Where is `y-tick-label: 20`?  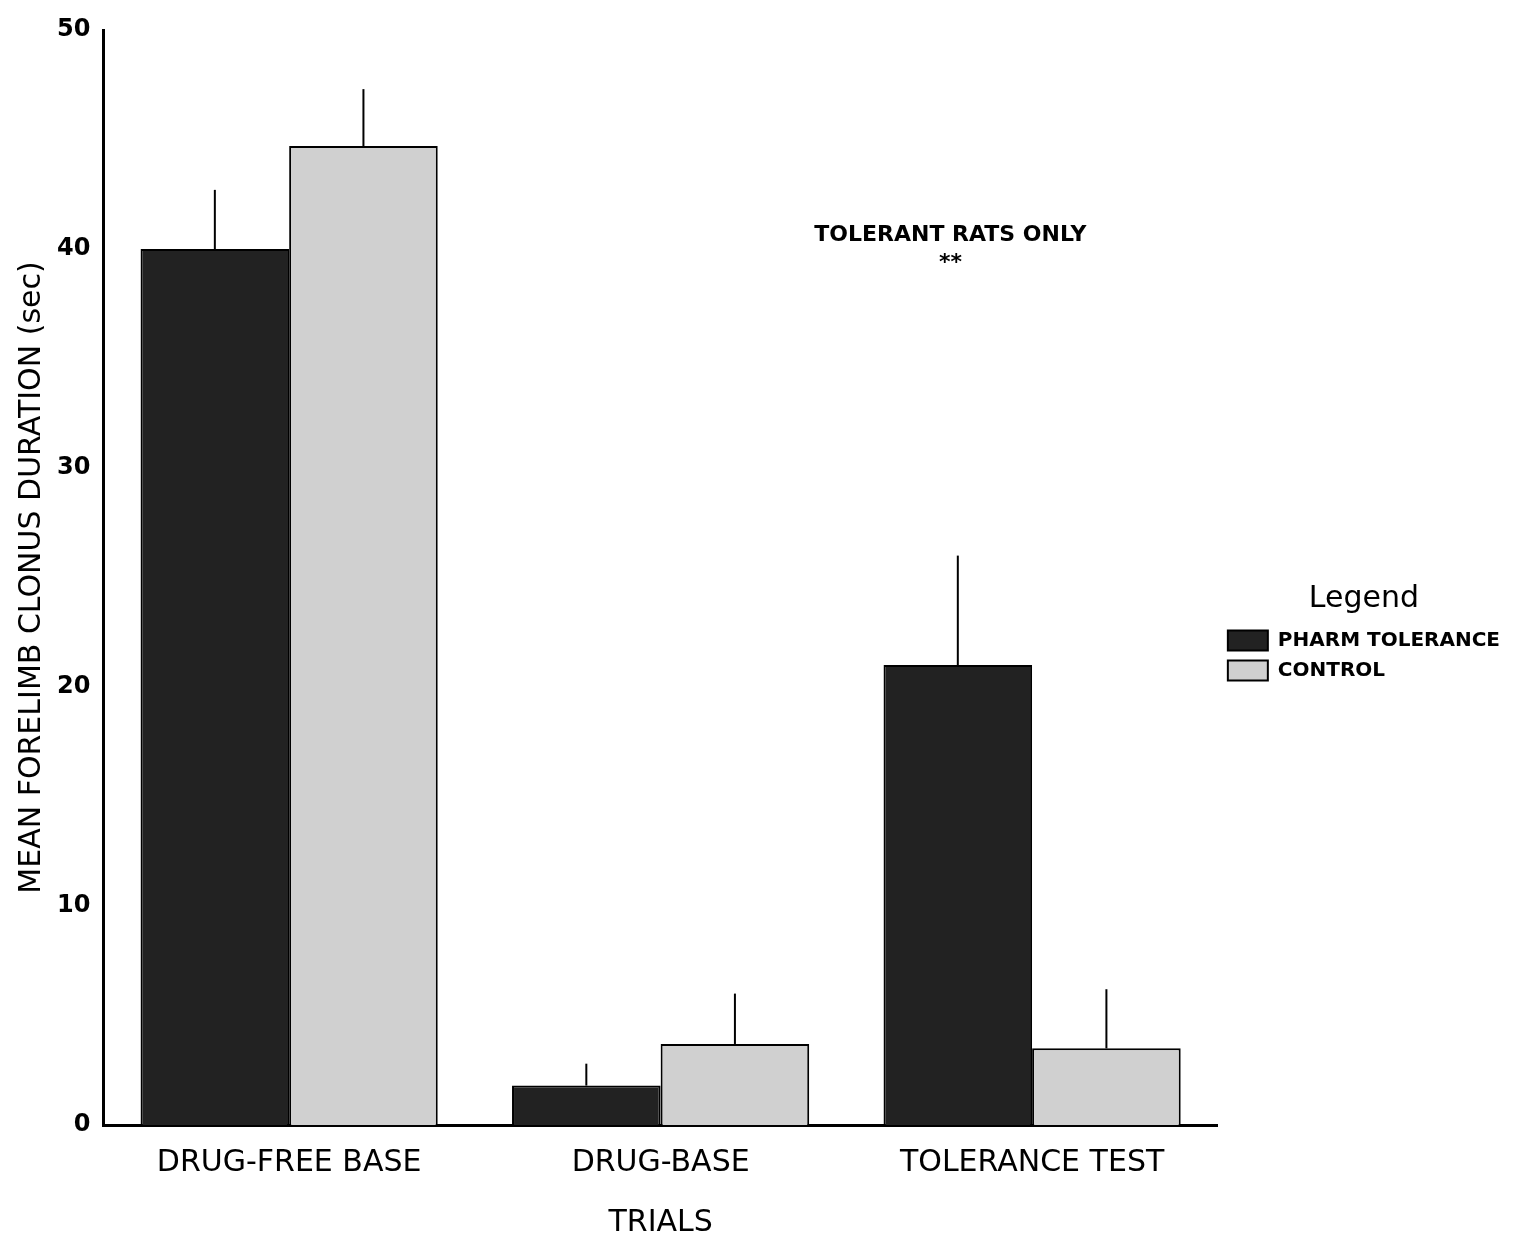 y-tick-label: 20 is located at coordinates (73, 685).